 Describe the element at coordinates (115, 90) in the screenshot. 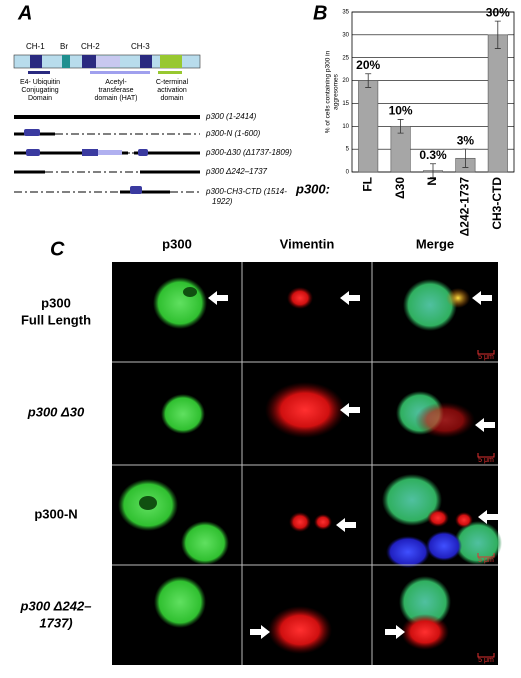

I see `domain-note: transferase` at that location.